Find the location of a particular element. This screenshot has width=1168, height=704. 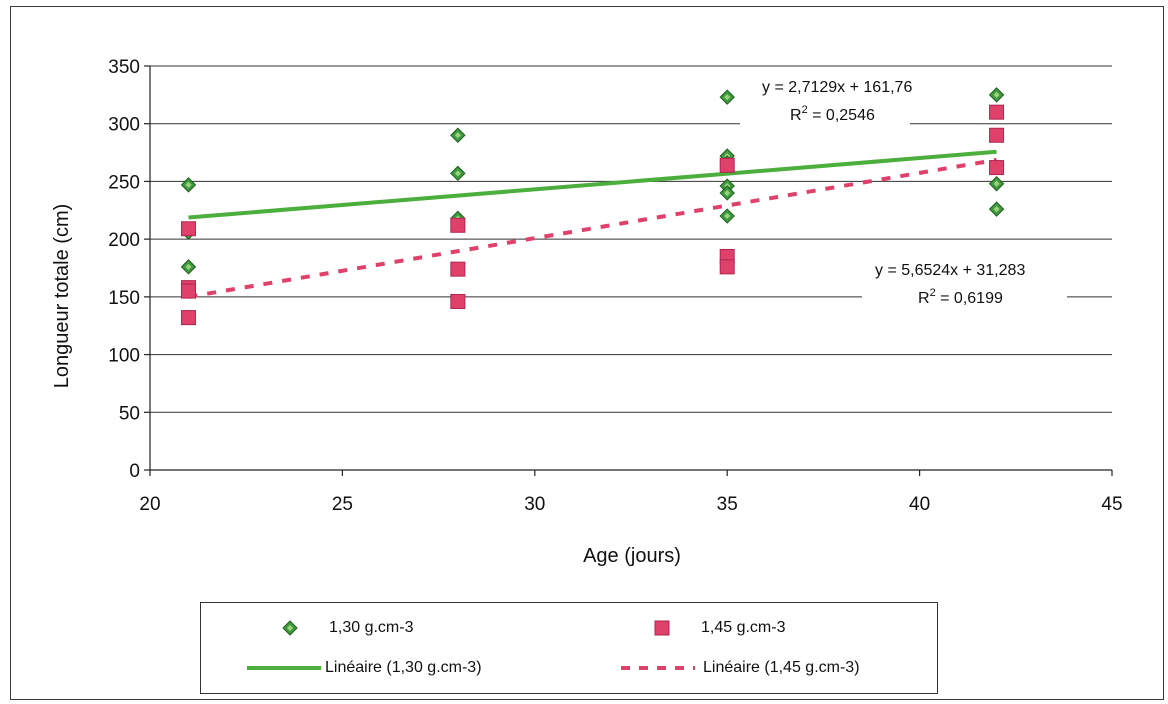

legend-item-series-2: 1,45 g.cm-3 is located at coordinates (719, 628).